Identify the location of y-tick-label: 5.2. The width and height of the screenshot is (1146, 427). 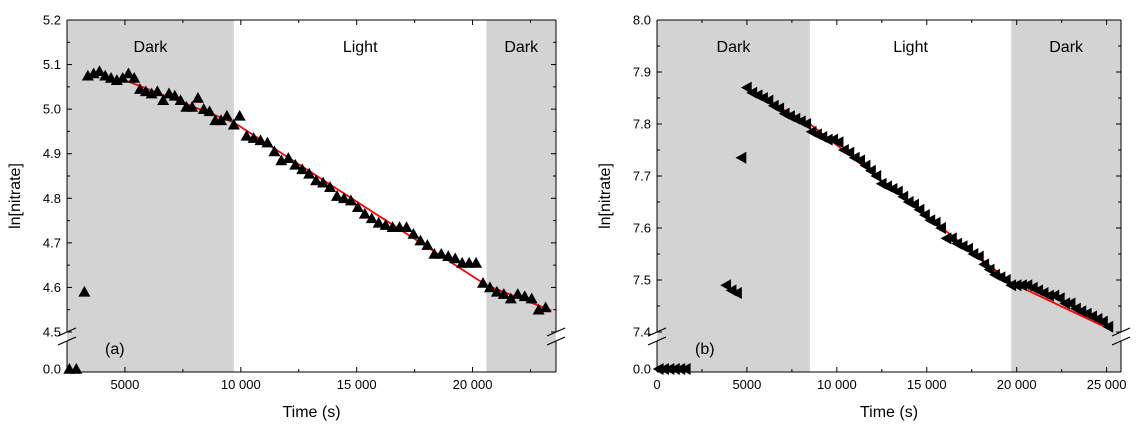
(52, 20).